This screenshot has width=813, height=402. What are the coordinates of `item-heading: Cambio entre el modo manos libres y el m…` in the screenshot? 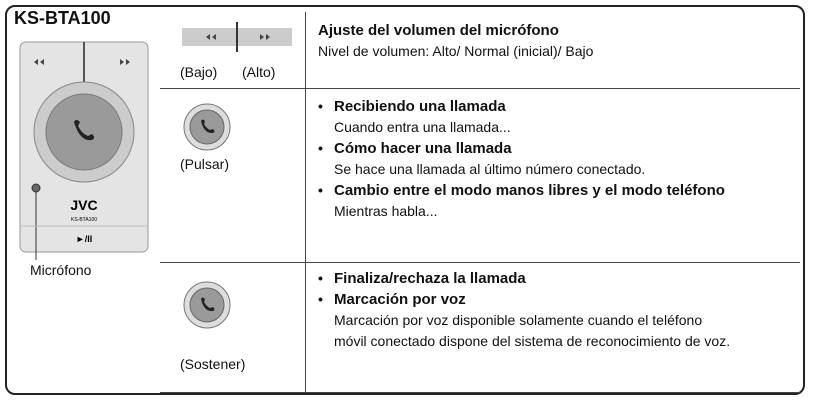 It's located at (529, 190).